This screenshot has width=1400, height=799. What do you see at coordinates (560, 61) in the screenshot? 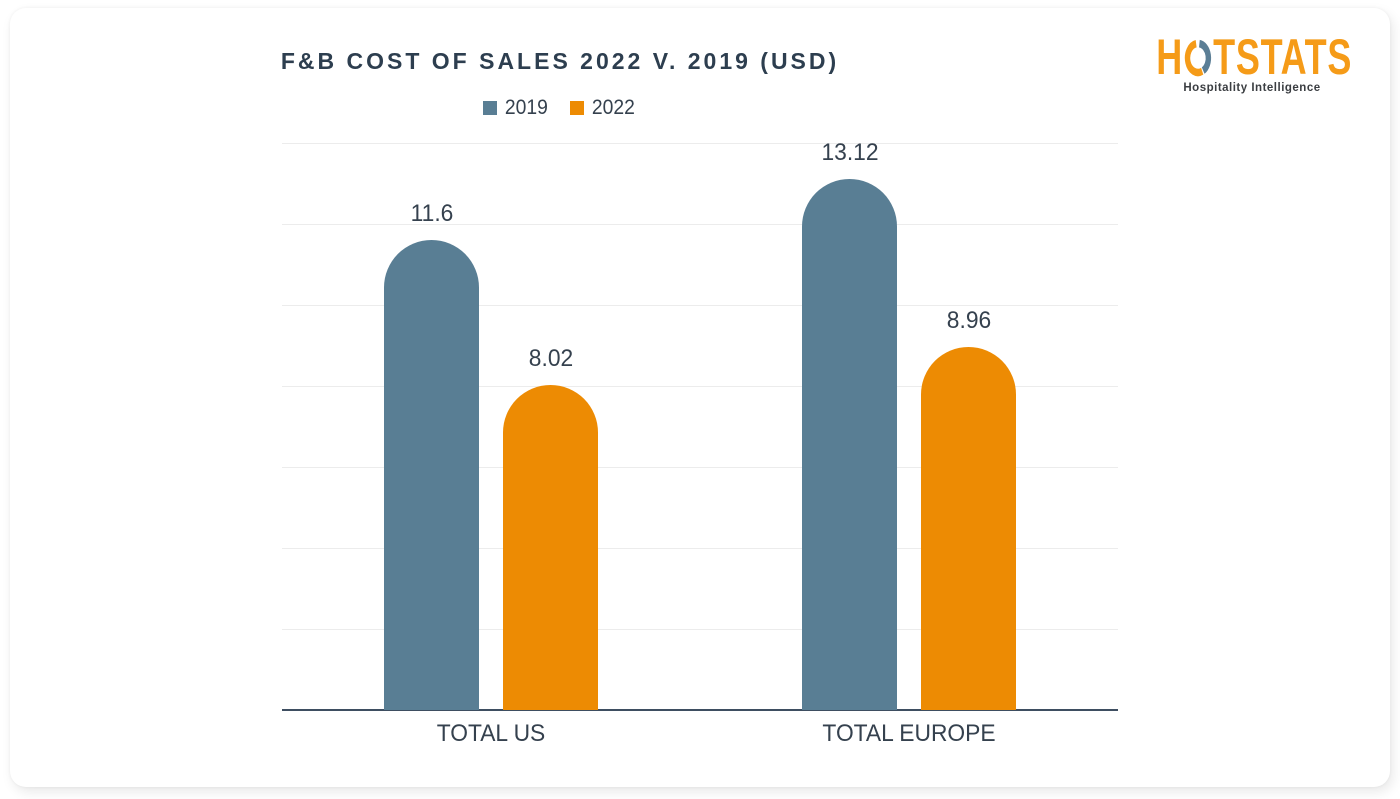
I see `chart-title: F&B COST OF SALES 2022 V. 2019 (USD)` at bounding box center [560, 61].